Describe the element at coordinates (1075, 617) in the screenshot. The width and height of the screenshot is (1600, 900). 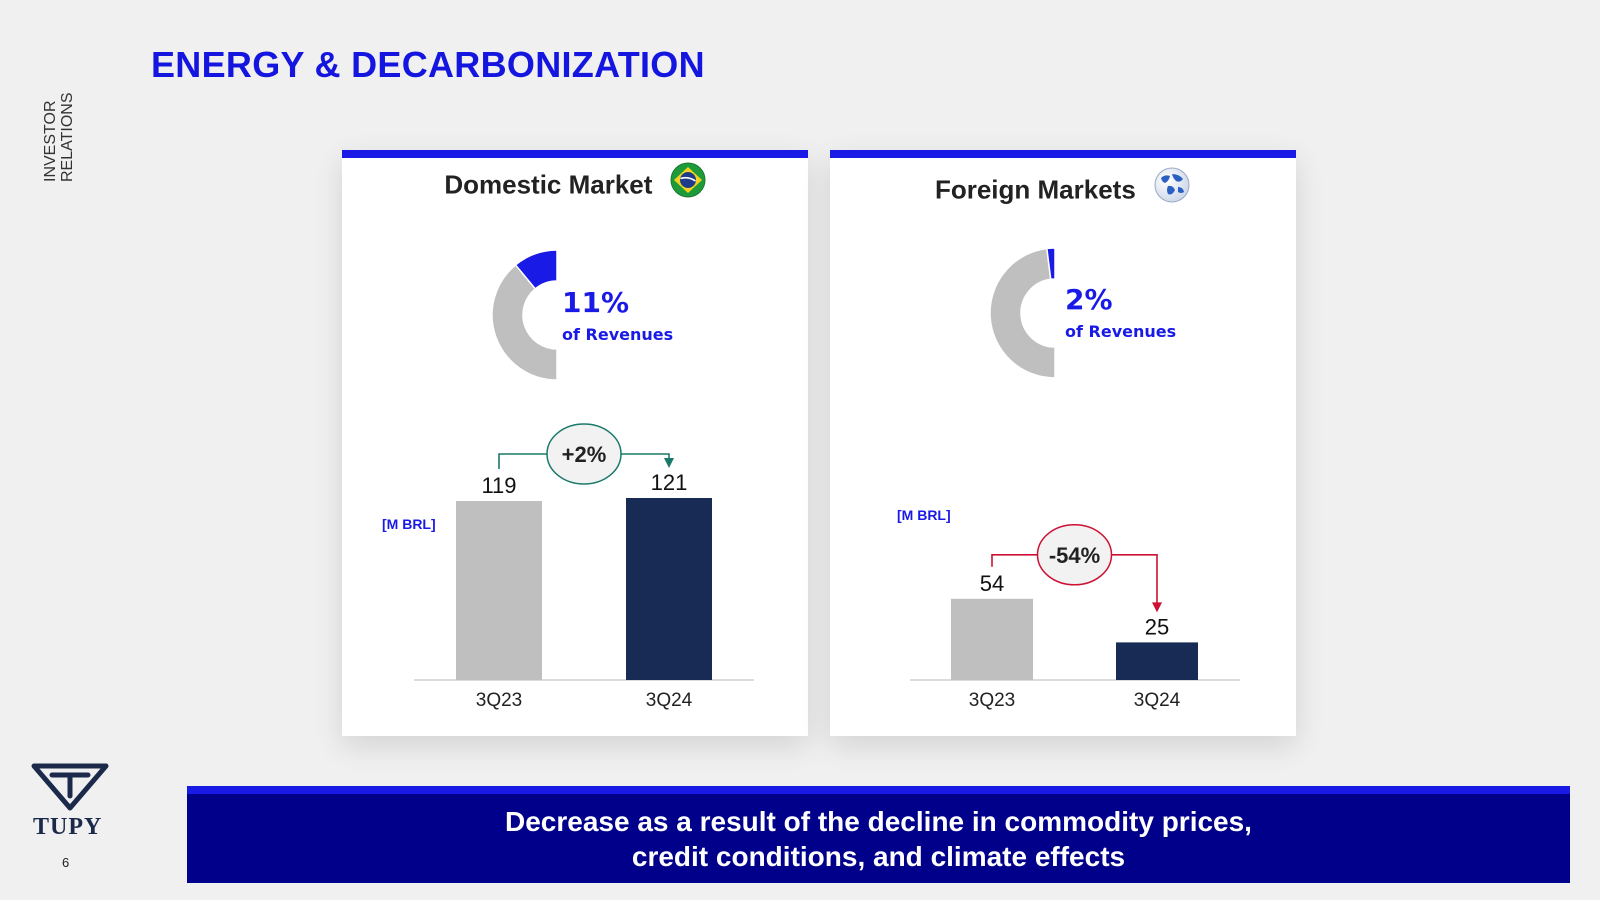
I see `foreign-bar-chart: 54 3Q23 25 3Q24 -54%` at that location.